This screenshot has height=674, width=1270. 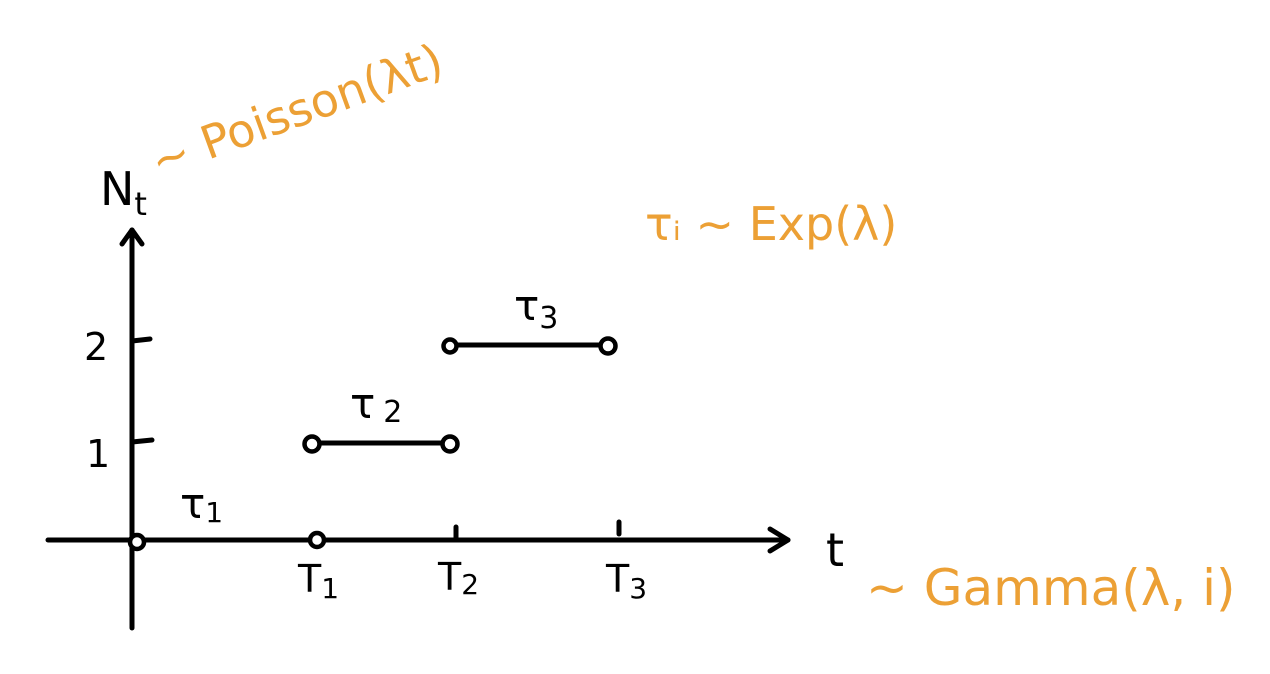 I want to click on y-axis-label-sub: t, so click(x=140, y=204).